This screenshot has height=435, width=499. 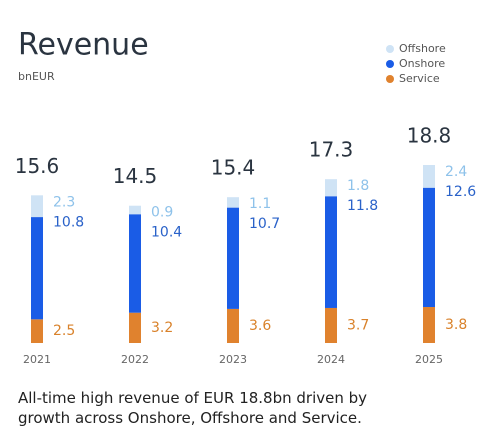 I want to click on legend-label: Offshore, so click(x=422, y=48).